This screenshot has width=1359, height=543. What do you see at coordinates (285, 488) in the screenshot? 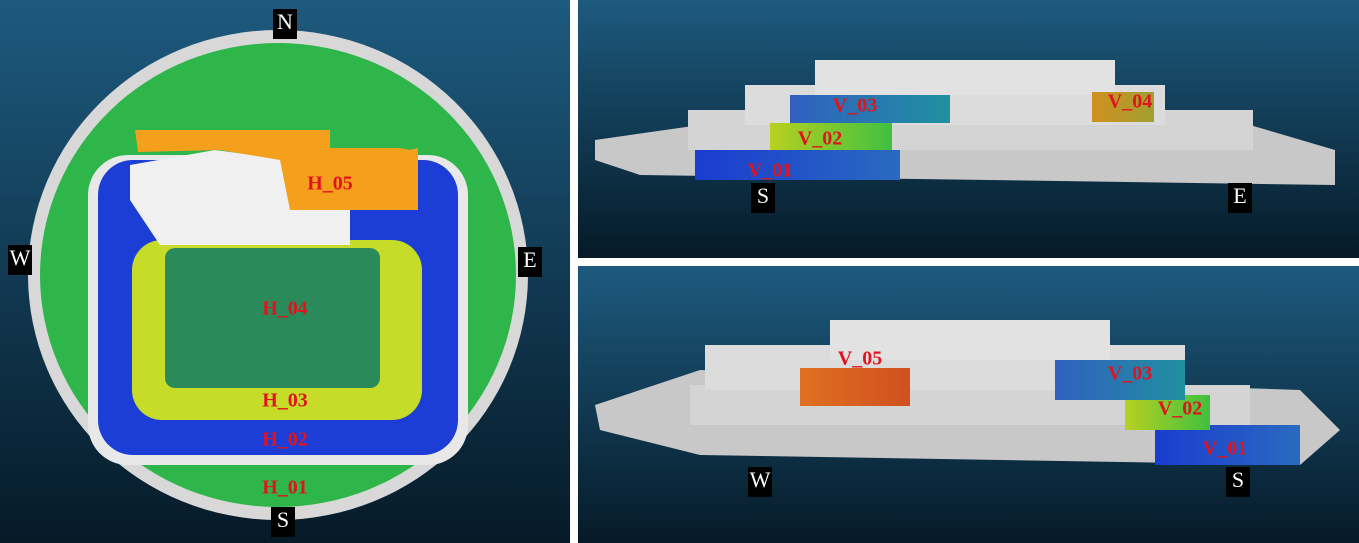
I see `layer-label: H_01` at bounding box center [285, 488].